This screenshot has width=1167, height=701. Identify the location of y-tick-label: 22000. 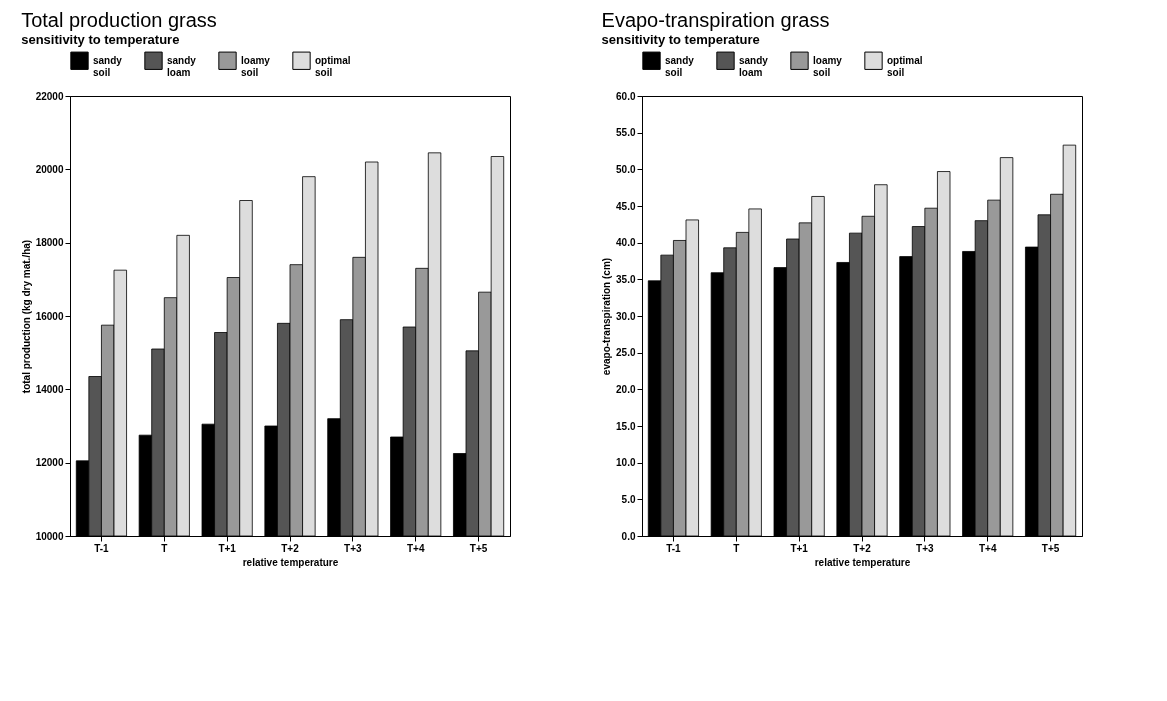
(49, 96).